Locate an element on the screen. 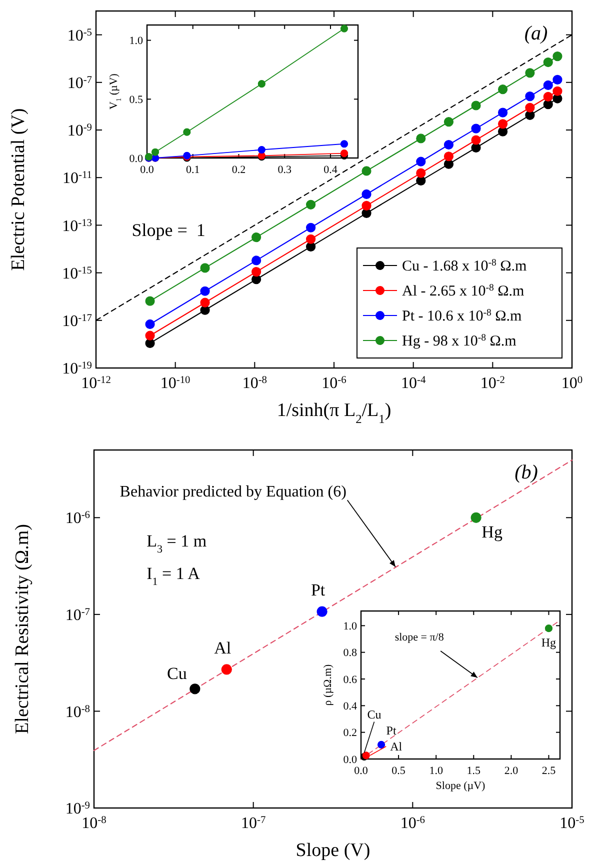  y-tick-label: 0.4 is located at coordinates (350, 706).